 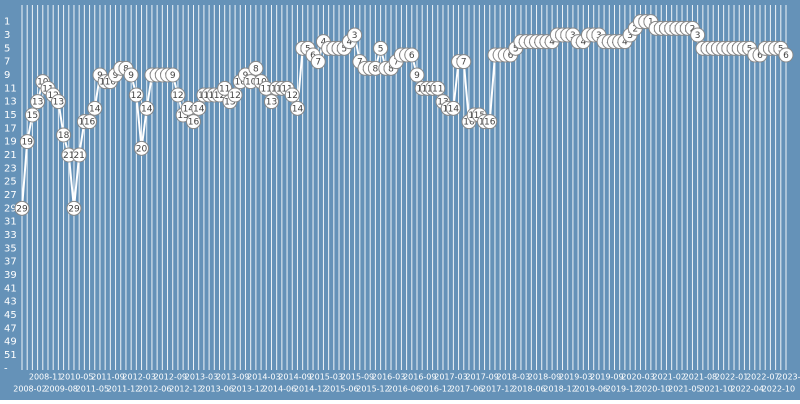 What do you see at coordinates (372, 389) in the screenshot?
I see `x-tick-label: 2015-12` at bounding box center [372, 389].